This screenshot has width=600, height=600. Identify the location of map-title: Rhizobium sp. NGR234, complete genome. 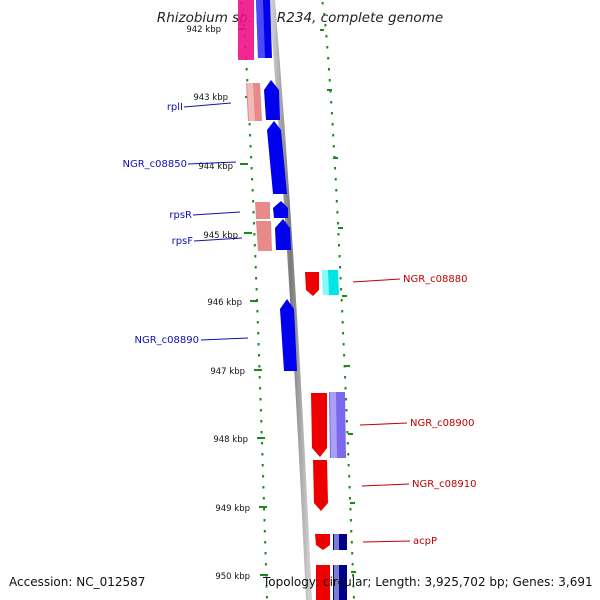
(300, 18).